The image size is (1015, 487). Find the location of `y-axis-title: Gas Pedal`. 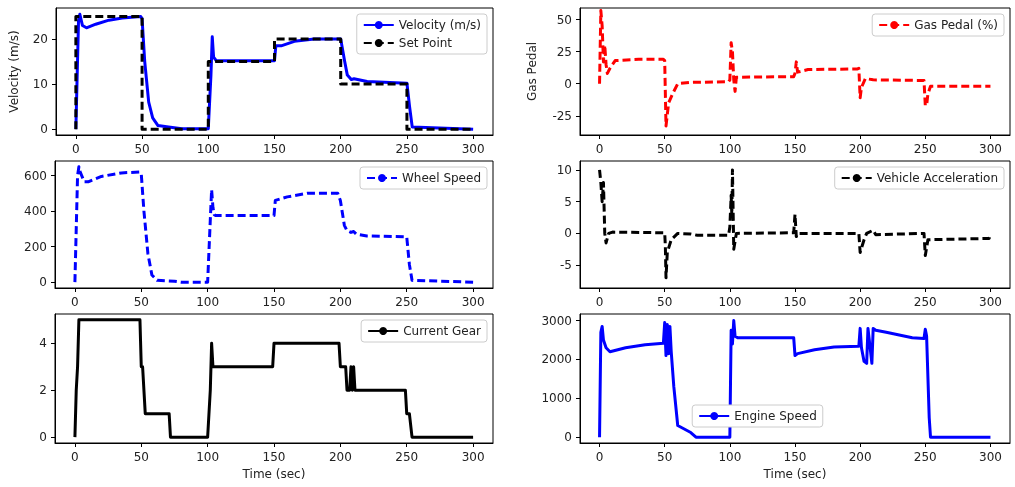

y-axis-title: Gas Pedal is located at coordinates (532, 71).